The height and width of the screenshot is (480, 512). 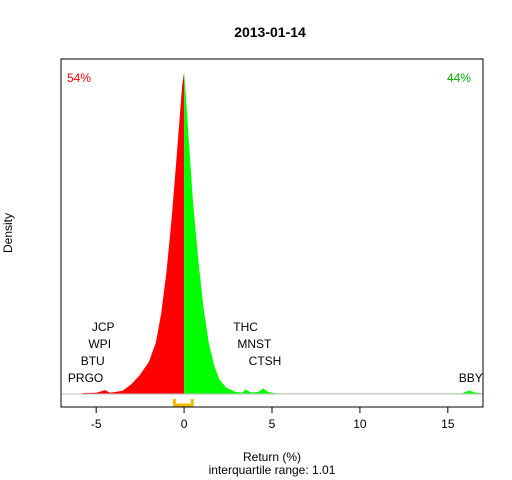 I want to click on percent-positive: 44%, so click(x=459, y=78).